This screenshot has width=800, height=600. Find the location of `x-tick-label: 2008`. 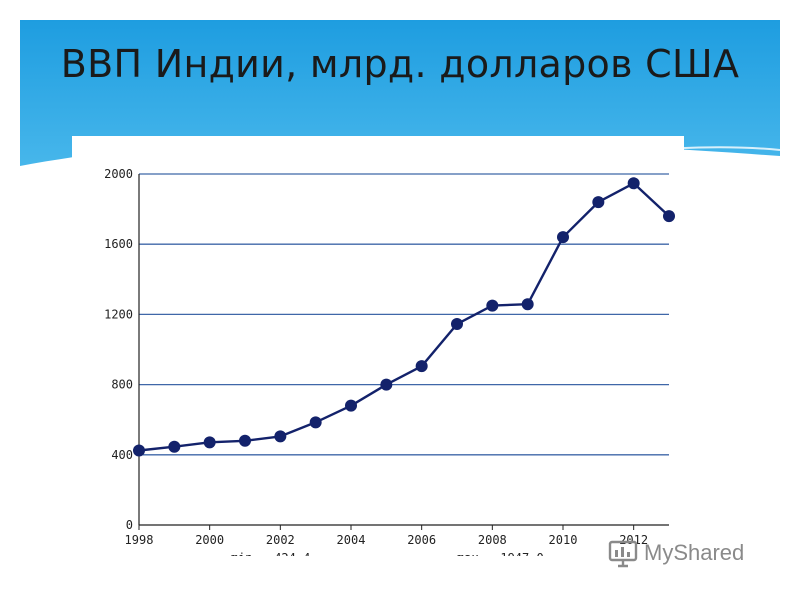

x-tick-label: 2008 is located at coordinates (492, 540).